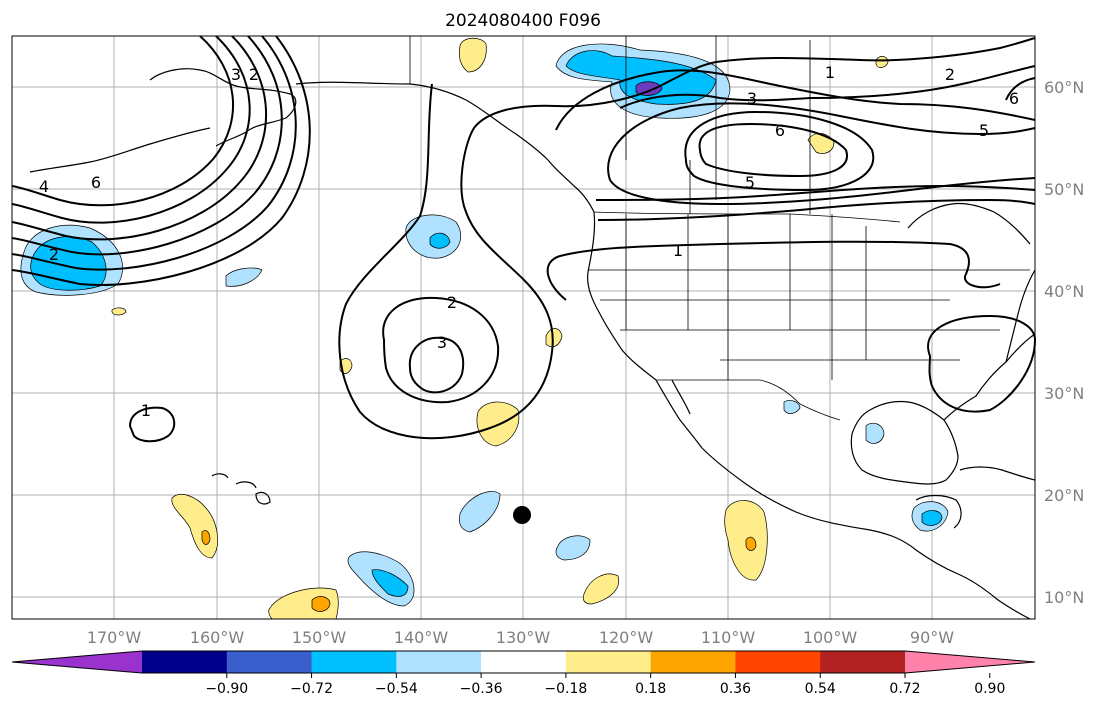  What do you see at coordinates (1064, 87) in the screenshot?
I see `lat-label: 60°N` at bounding box center [1064, 87].